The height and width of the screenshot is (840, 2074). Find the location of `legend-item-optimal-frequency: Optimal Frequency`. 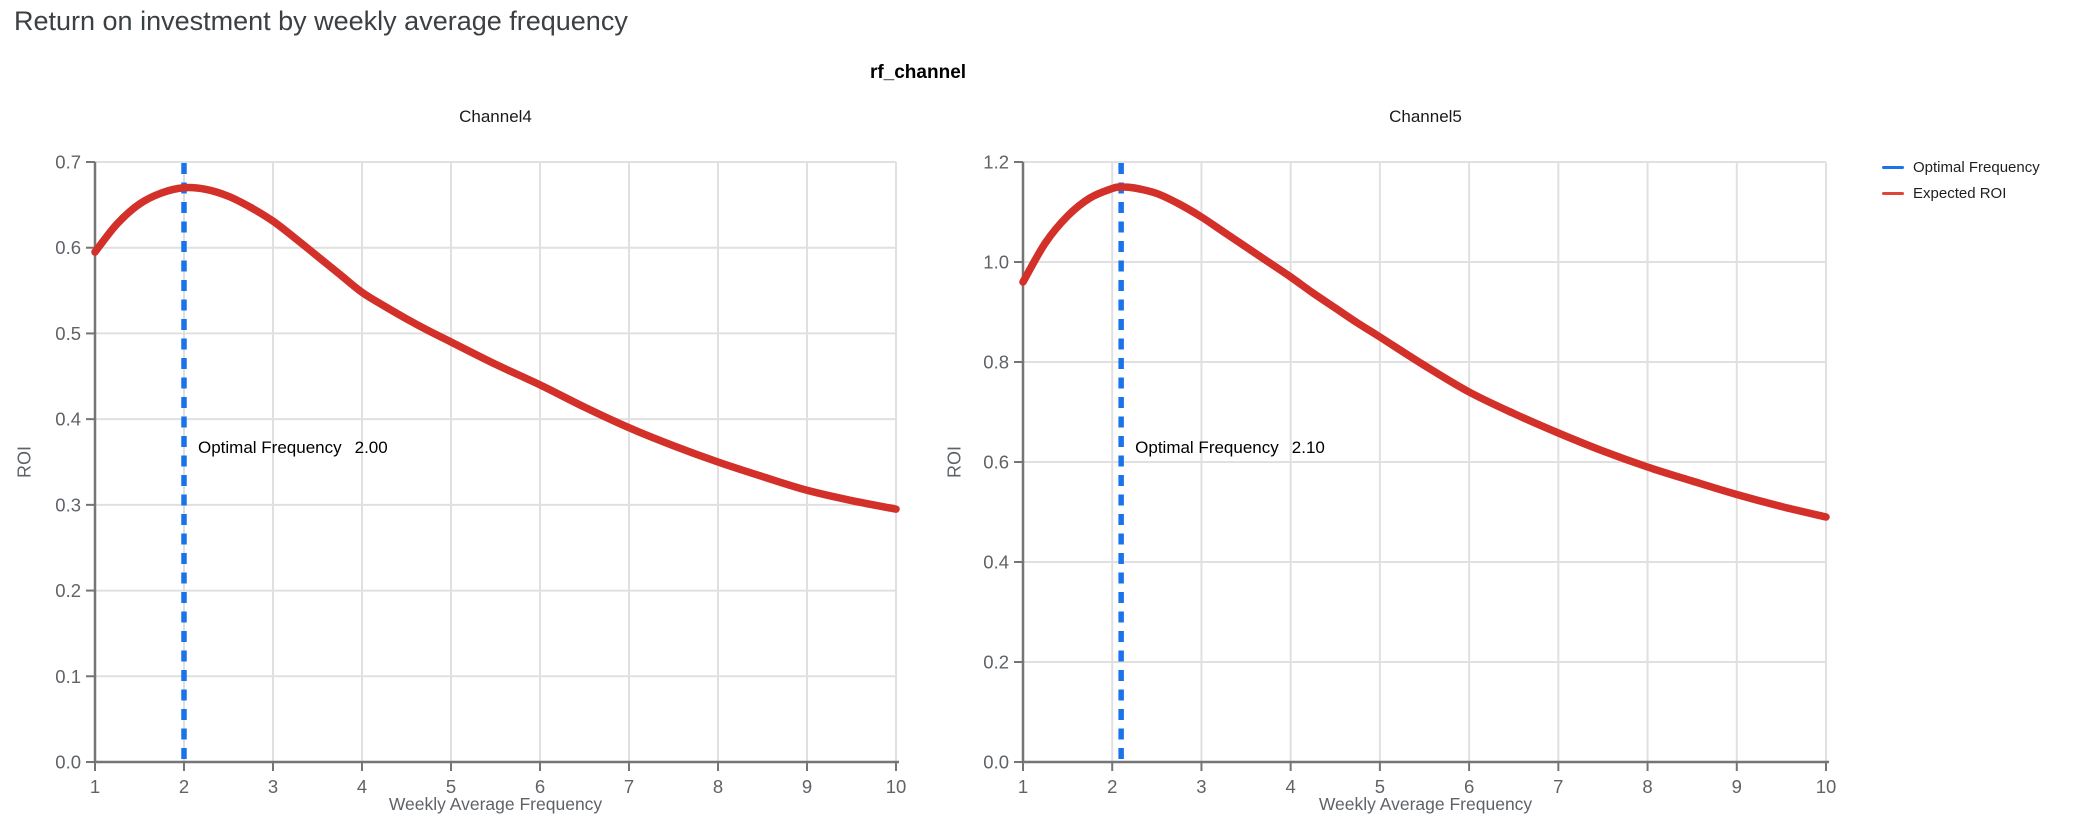

legend-item-optimal-frequency: Optimal Frequency is located at coordinates (1961, 167).